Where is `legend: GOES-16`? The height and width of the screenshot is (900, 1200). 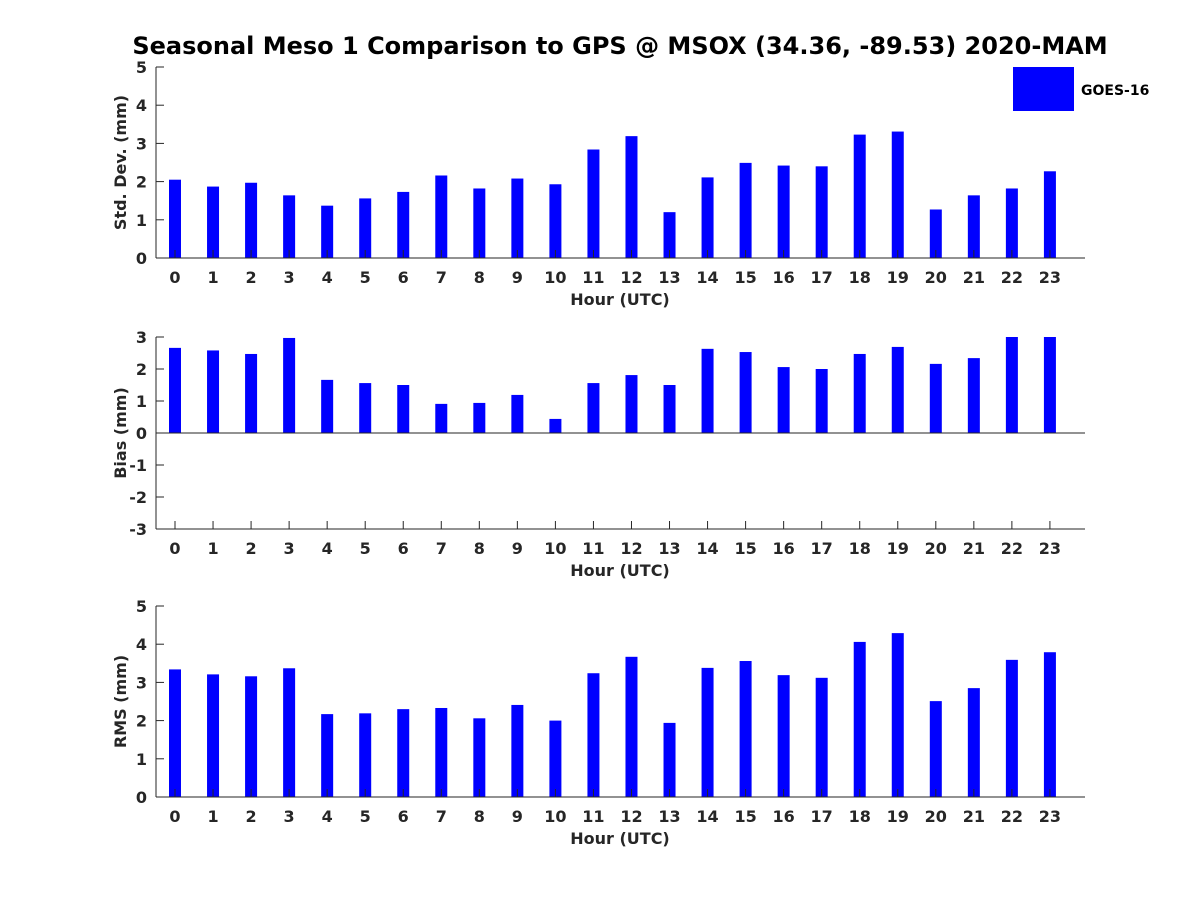 legend: GOES-16 is located at coordinates (1081, 89).